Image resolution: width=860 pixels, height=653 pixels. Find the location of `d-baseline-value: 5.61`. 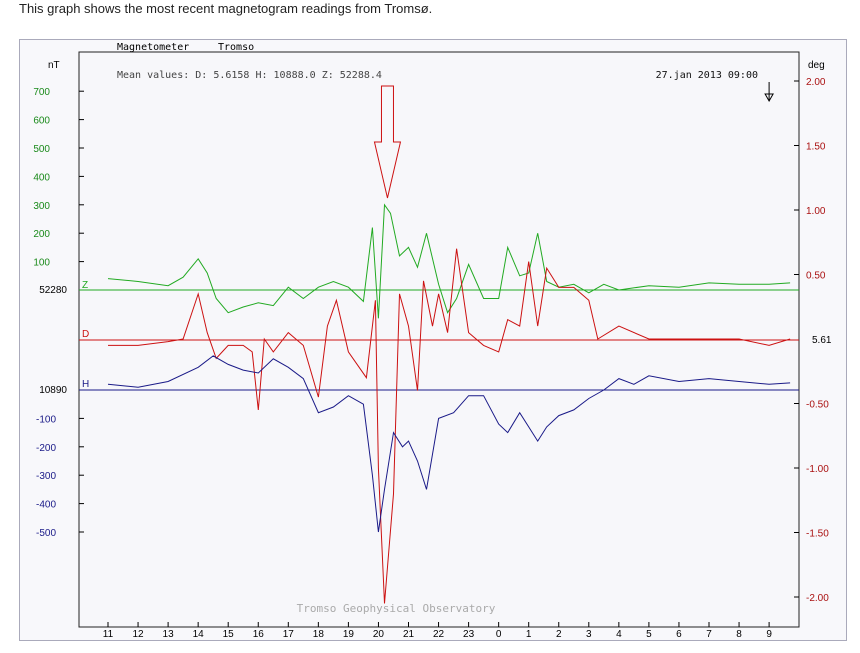

d-baseline-value: 5.61 is located at coordinates (822, 340).